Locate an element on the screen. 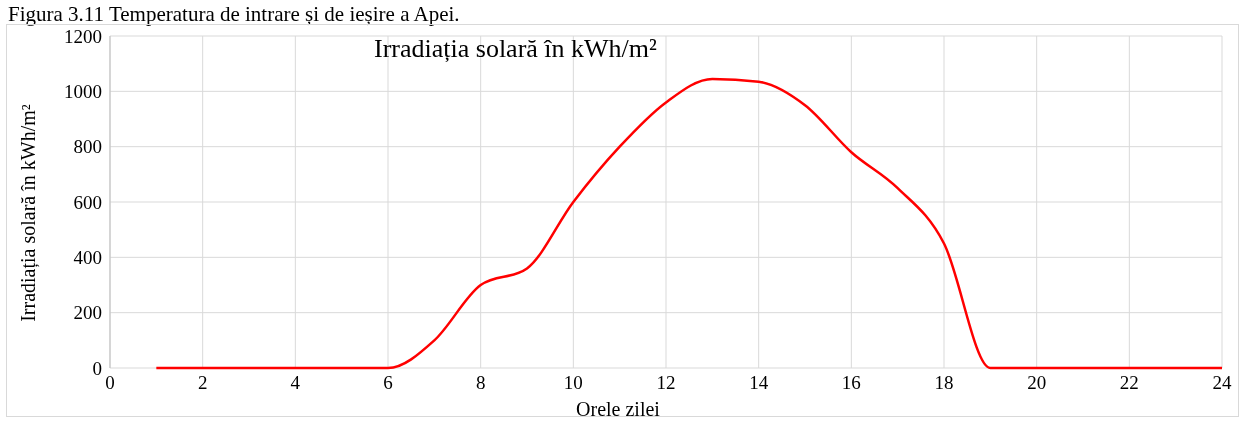  y-tick-label: 400 is located at coordinates (87, 258).